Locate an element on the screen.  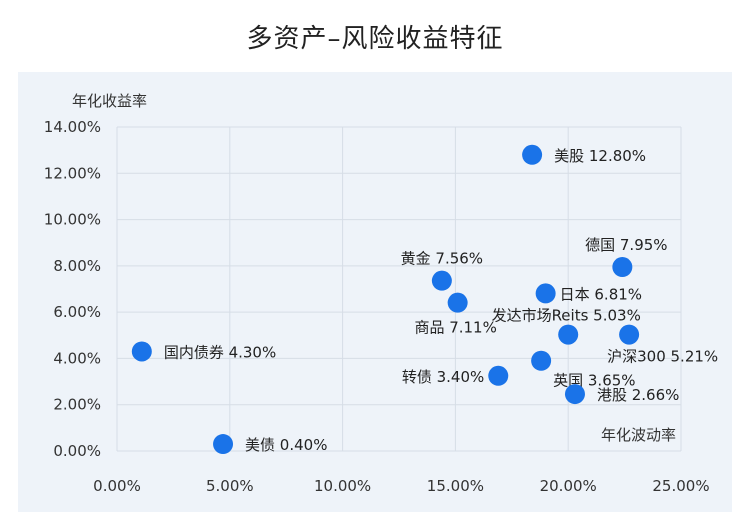
data-label: 黄金 7.56% is located at coordinates (442, 259).